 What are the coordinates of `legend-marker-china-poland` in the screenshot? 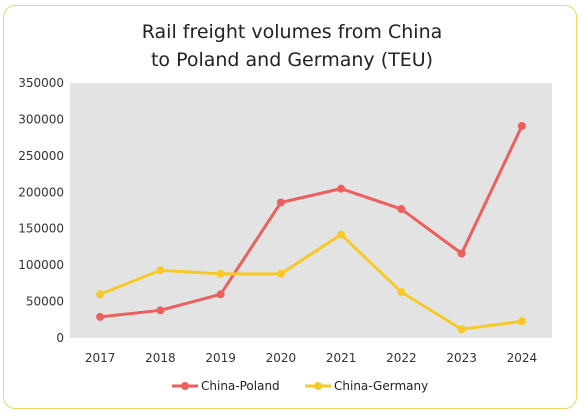 It's located at (185, 386).